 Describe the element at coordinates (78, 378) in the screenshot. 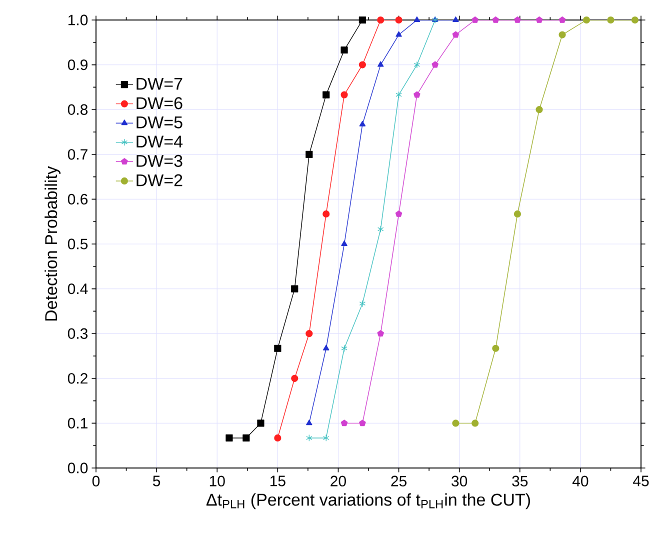

I see `y-tick-label: 0.2` at that location.